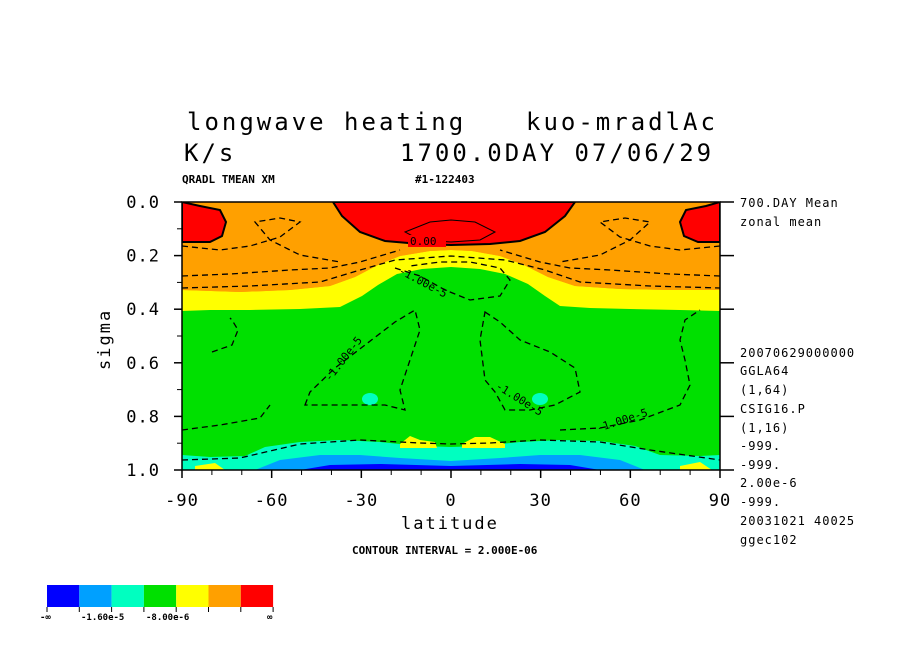 This screenshot has height=654, width=904. What do you see at coordinates (270, 618) in the screenshot?
I see `colorbar-label-max: ∞` at bounding box center [270, 618].